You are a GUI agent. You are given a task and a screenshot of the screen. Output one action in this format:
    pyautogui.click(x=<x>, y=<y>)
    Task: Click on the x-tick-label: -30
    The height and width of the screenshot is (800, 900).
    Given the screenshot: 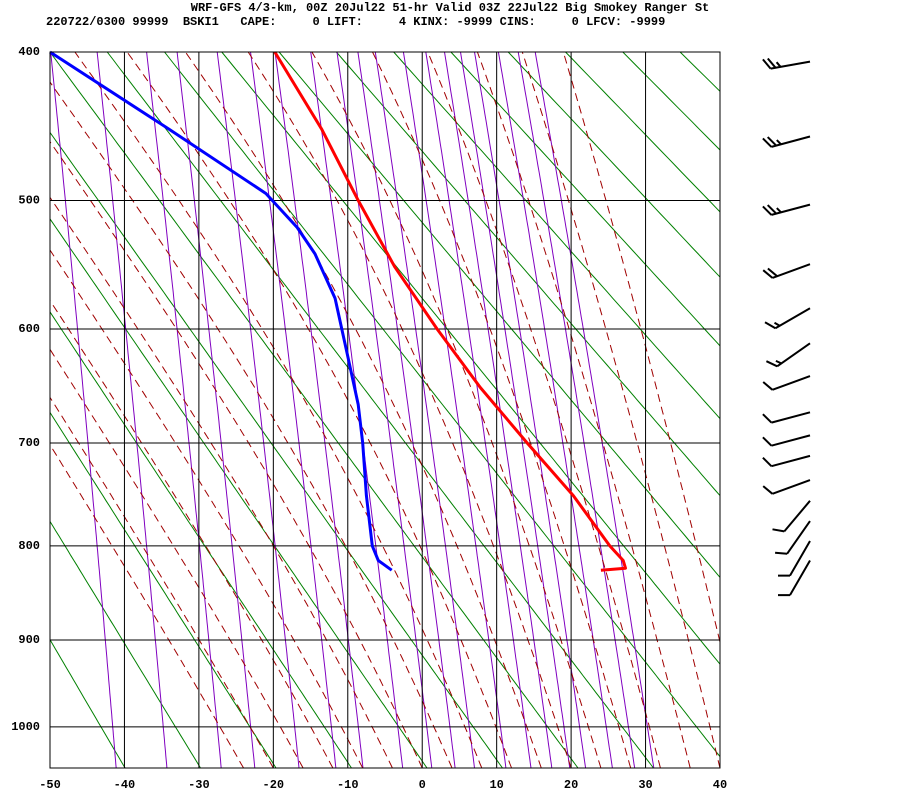 What is the action you would take?
    pyautogui.click(x=199, y=785)
    